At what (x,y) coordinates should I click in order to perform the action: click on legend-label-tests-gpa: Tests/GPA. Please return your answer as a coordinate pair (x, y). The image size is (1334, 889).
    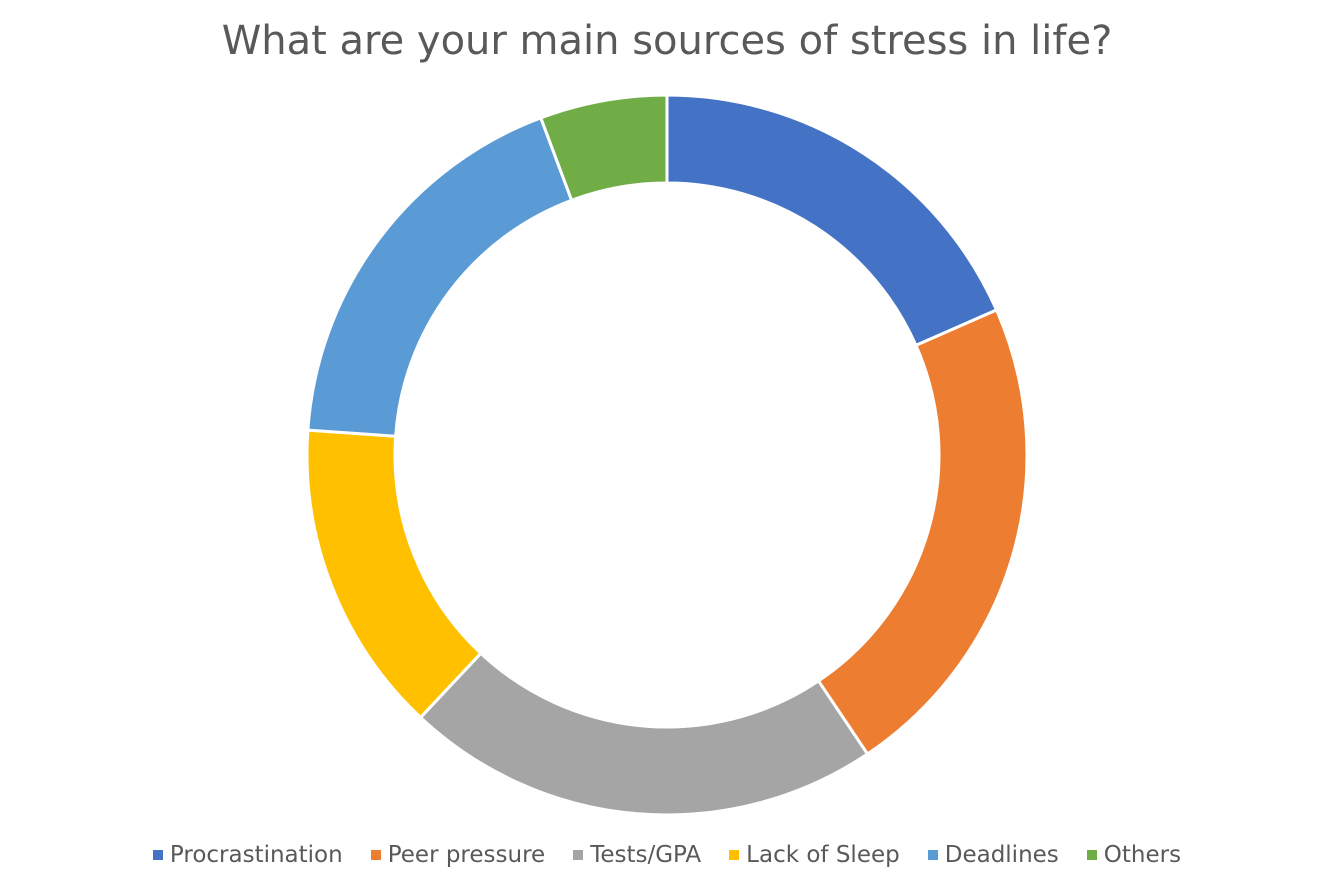
    Looking at the image, I should click on (646, 855).